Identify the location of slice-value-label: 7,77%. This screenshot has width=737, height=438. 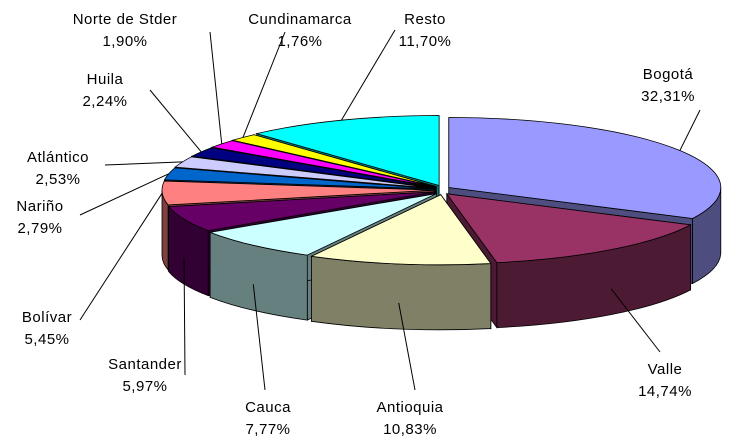
(267, 429).